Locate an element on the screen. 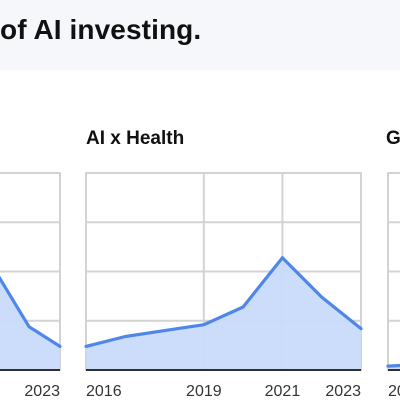 The image size is (400, 400). panel-2-tick-label-0: 2016 is located at coordinates (394, 391).